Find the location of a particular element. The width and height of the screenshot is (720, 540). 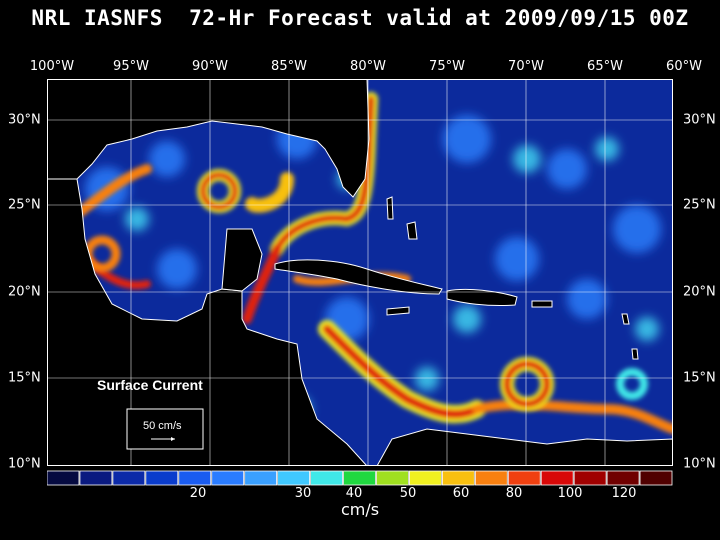

lon-label: 75°W is located at coordinates (447, 66).